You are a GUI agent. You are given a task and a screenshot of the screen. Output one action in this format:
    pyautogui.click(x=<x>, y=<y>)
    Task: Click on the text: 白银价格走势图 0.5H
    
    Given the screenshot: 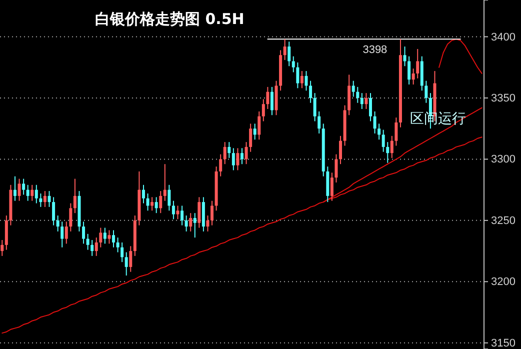 What is the action you would take?
    pyautogui.click(x=169, y=19)
    